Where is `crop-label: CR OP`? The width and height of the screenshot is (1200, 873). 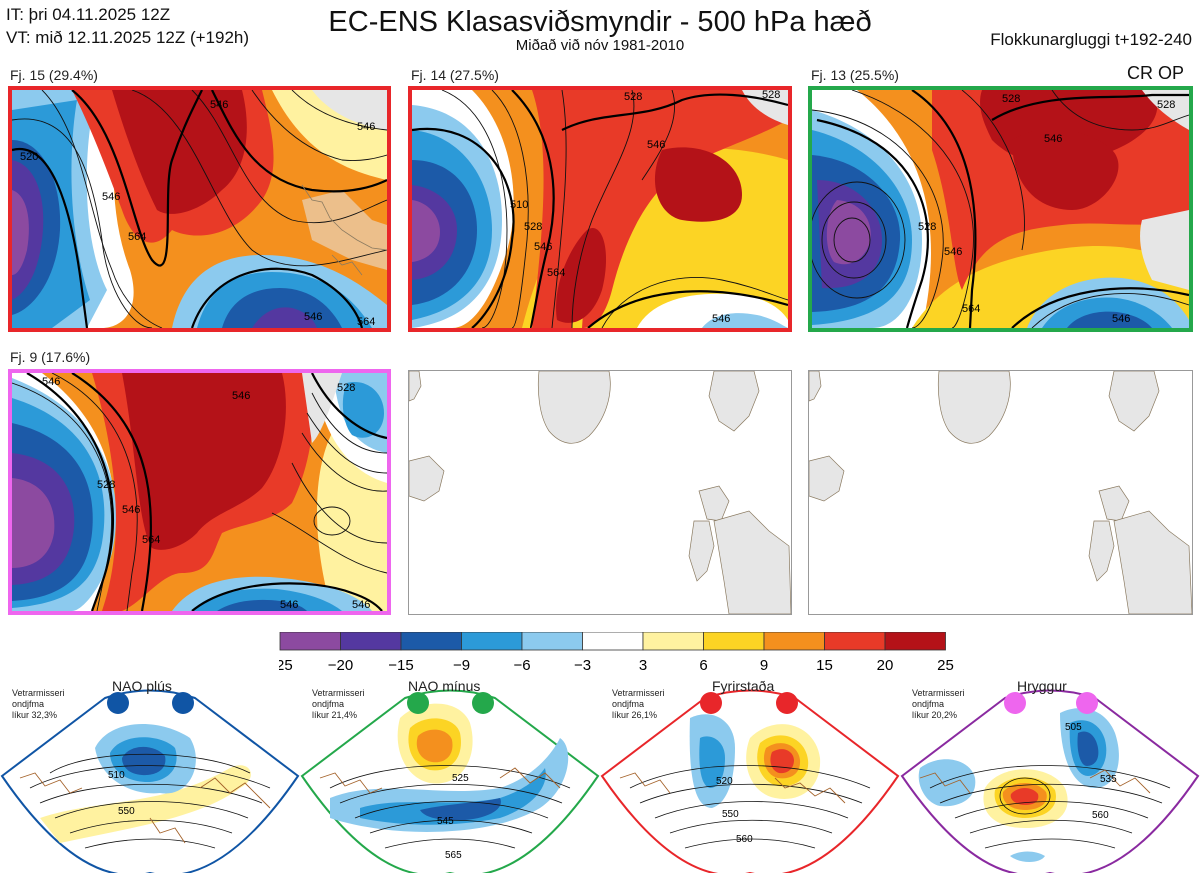 crop-label: CR OP is located at coordinates (1155, 73).